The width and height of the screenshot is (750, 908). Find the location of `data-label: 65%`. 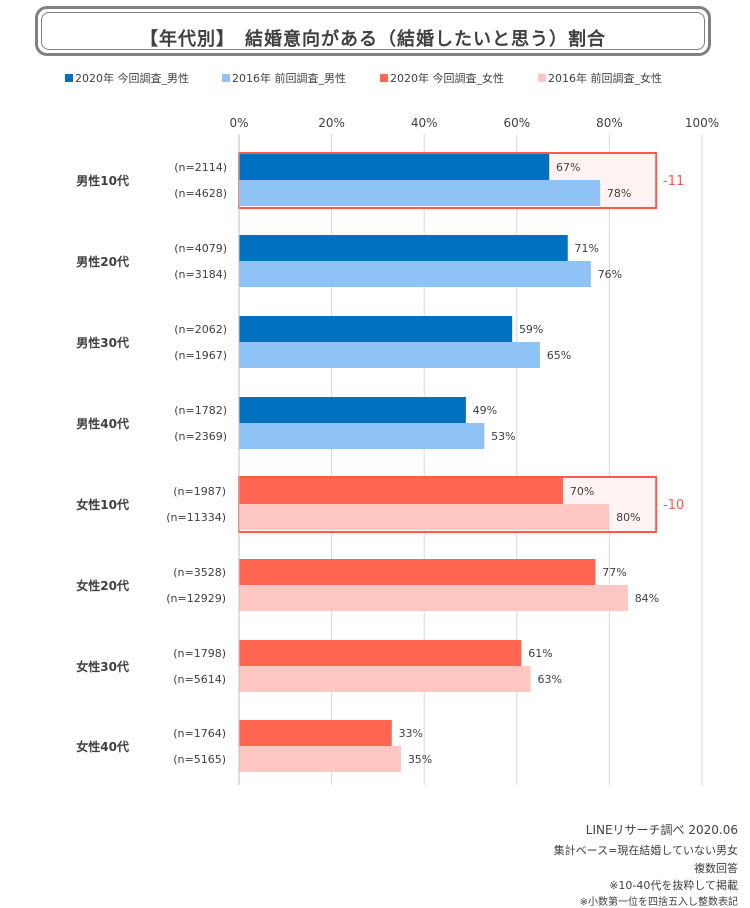

data-label: 65% is located at coordinates (559, 355).